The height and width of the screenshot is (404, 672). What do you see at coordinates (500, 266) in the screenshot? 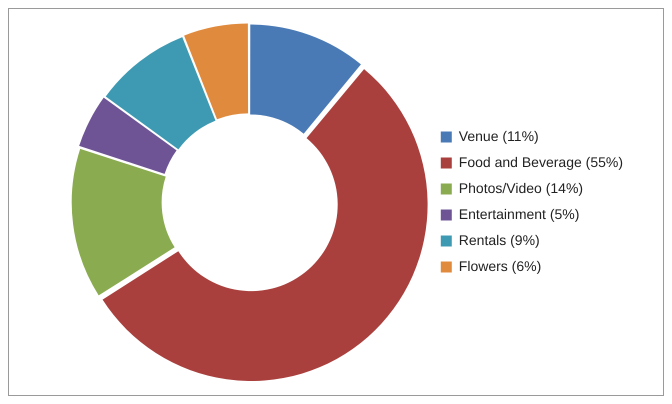
I see `legend-label: Flowers (6%)` at bounding box center [500, 266].